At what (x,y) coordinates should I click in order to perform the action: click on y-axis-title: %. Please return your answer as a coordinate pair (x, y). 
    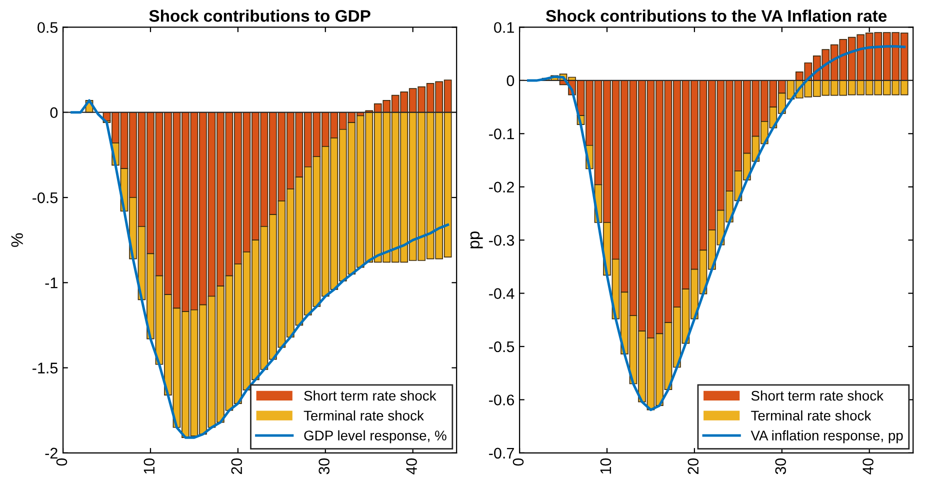
    Looking at the image, I should click on (17, 240).